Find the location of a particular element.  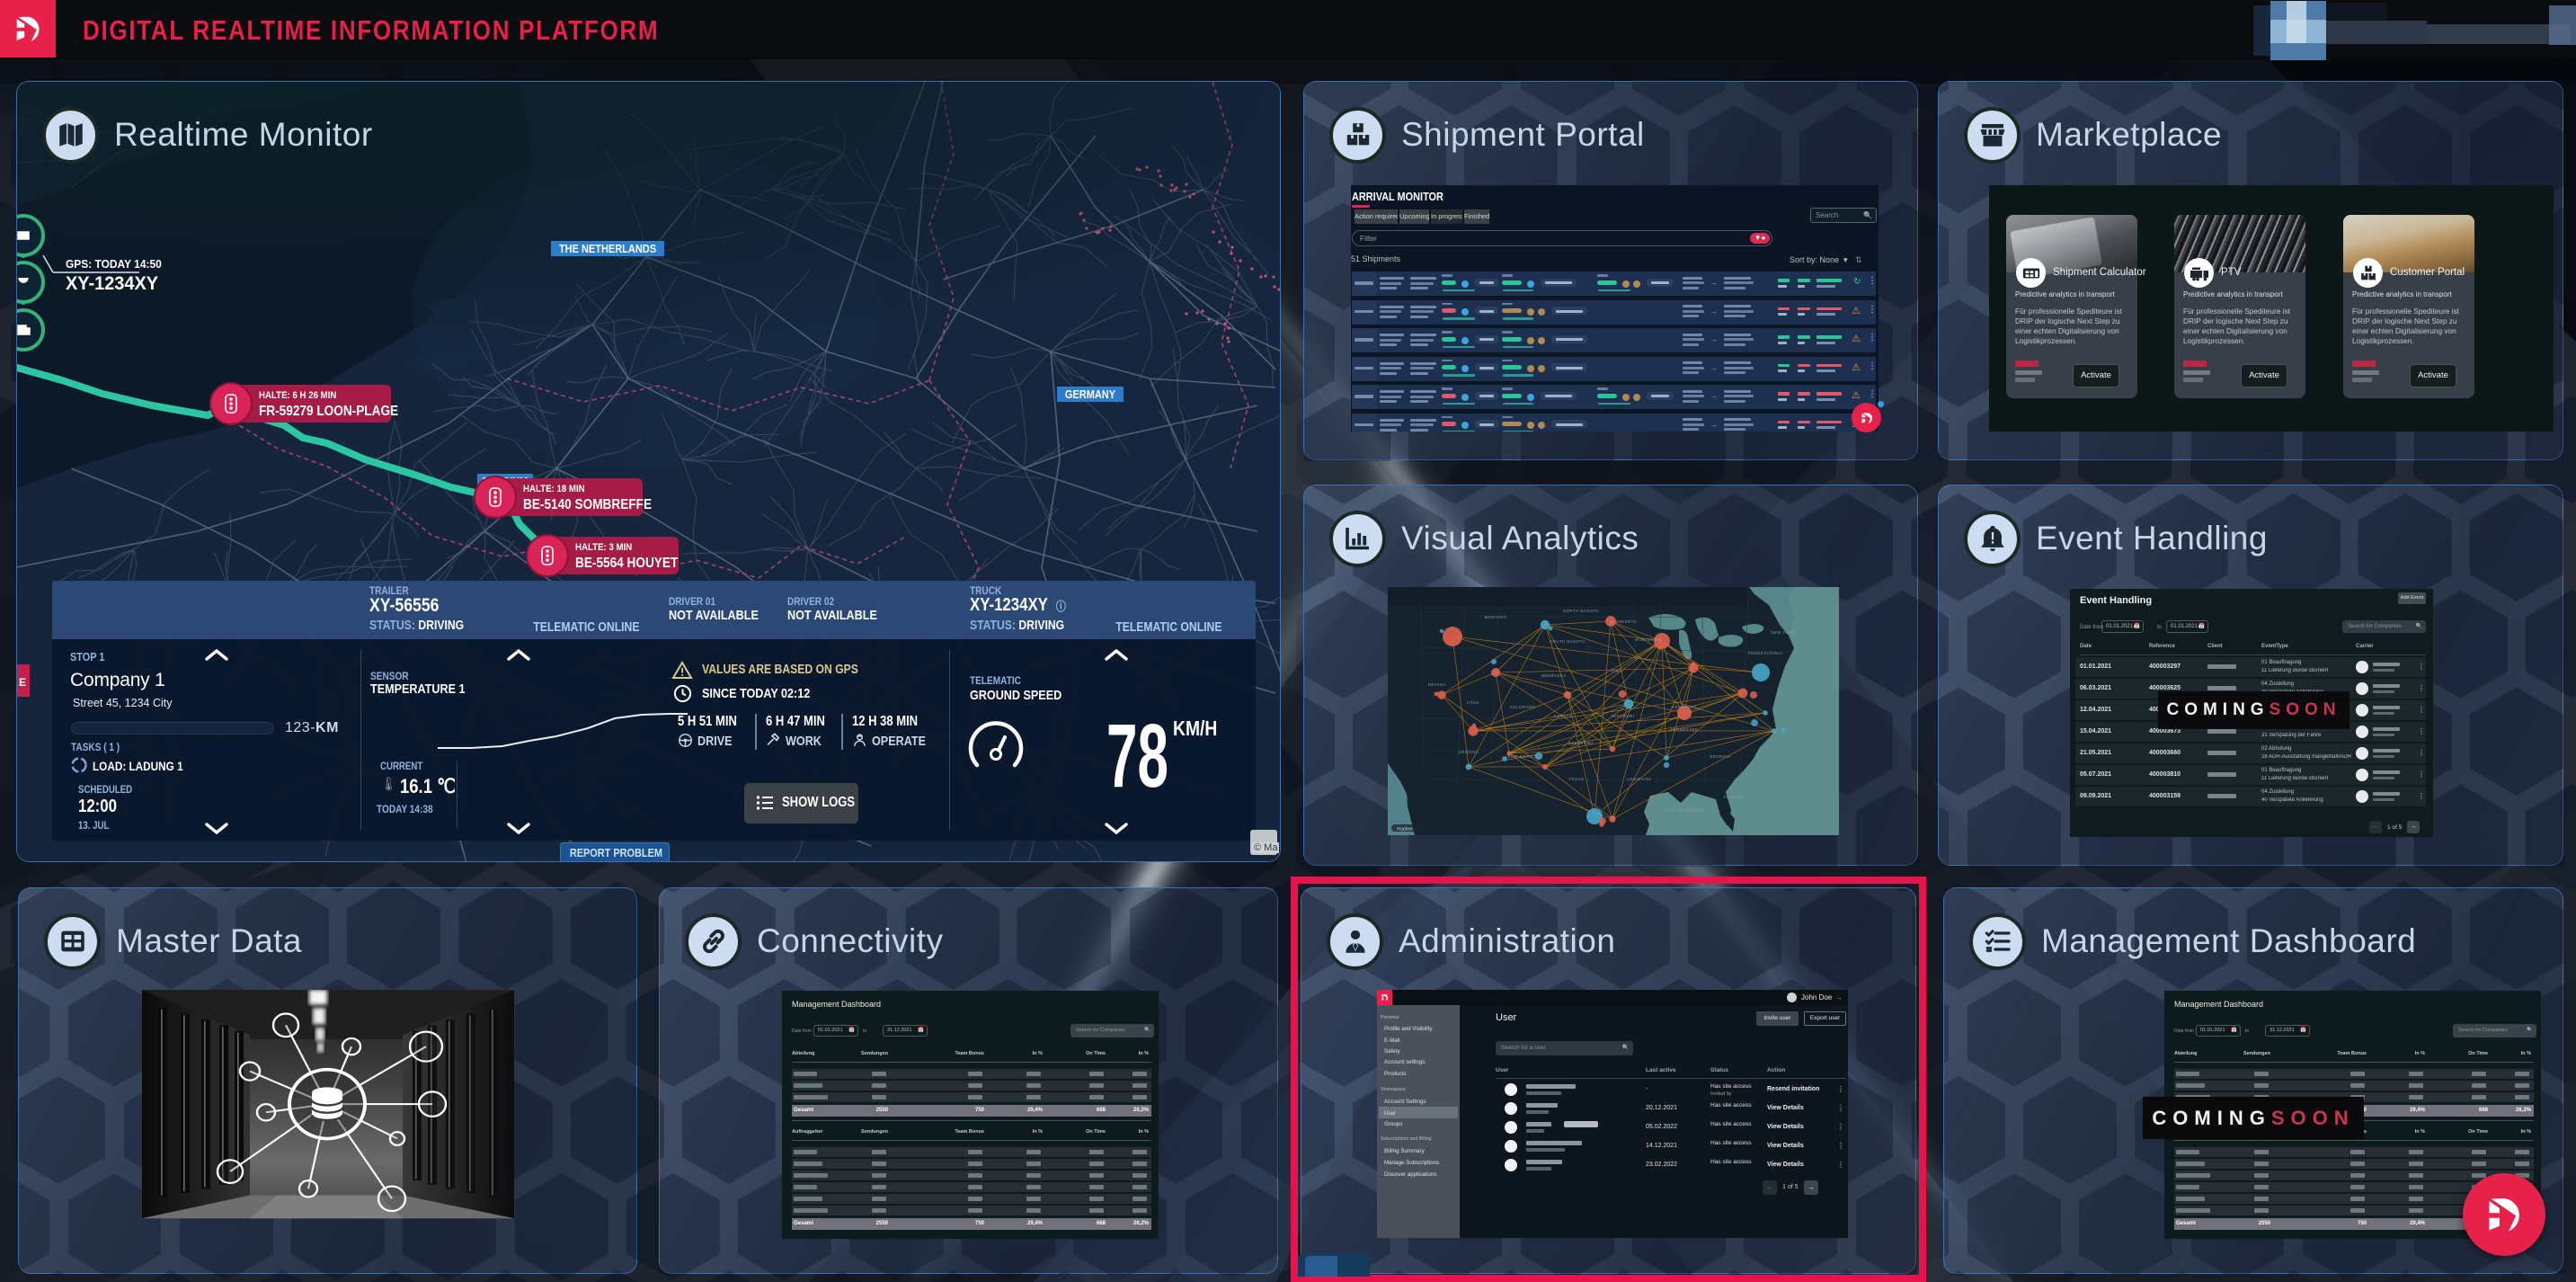

svg-text: MISSOURI is located at coordinates (1623, 716).